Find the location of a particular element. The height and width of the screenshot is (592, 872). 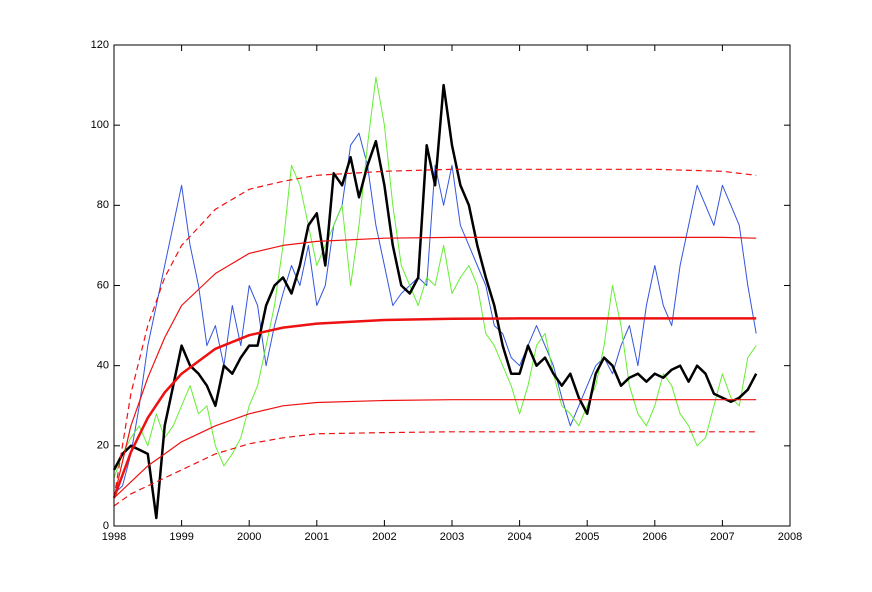

y-tick-label: 20 is located at coordinates (103, 446).